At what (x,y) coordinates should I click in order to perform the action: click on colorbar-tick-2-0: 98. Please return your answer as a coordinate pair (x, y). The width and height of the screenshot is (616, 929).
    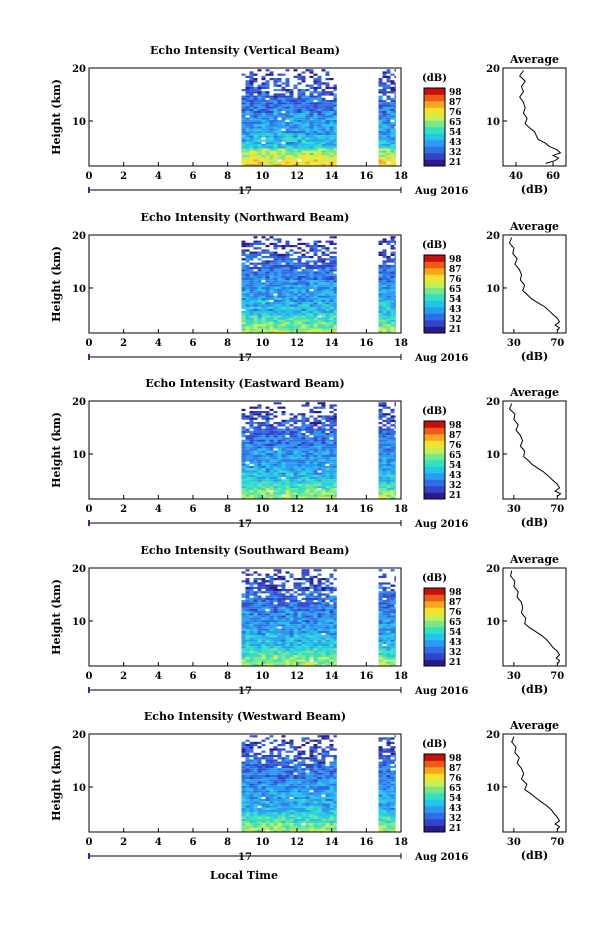
    Looking at the image, I should click on (455, 426).